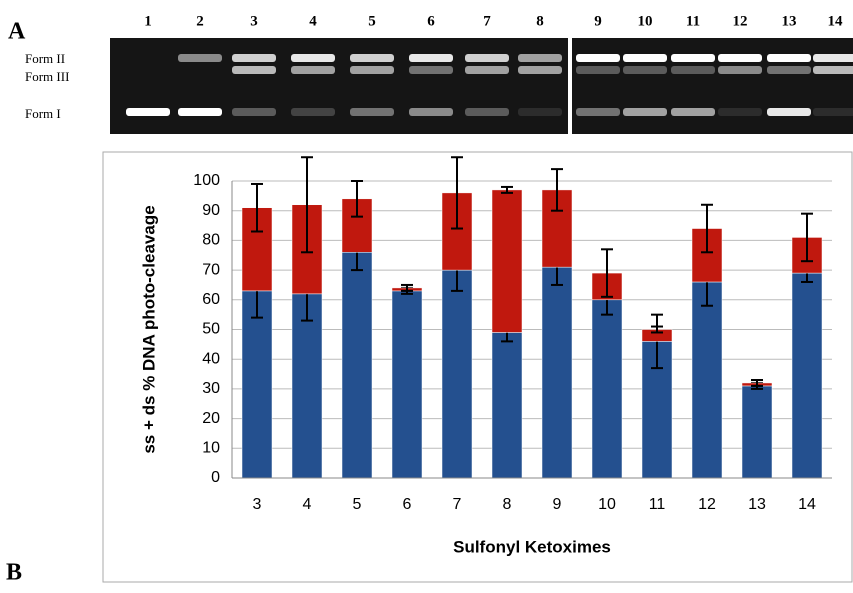  Describe the element at coordinates (707, 504) in the screenshot. I see `x-tick-label: 12` at that location.